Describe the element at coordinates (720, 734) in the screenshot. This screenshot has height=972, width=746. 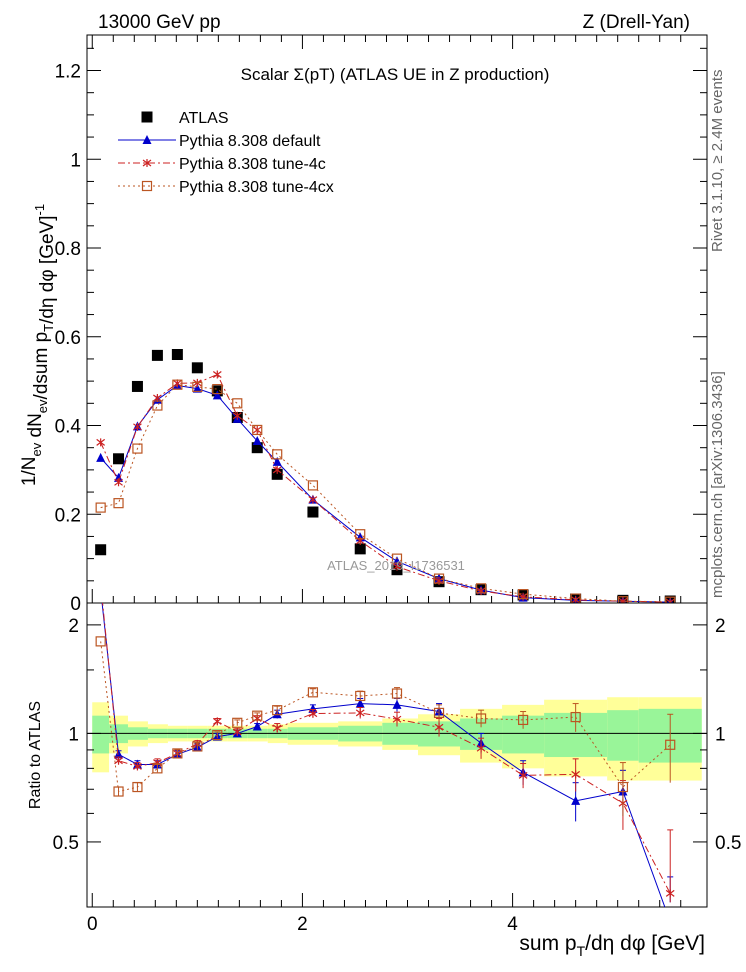
I see `ratio-ytick-label-right: 1` at that location.